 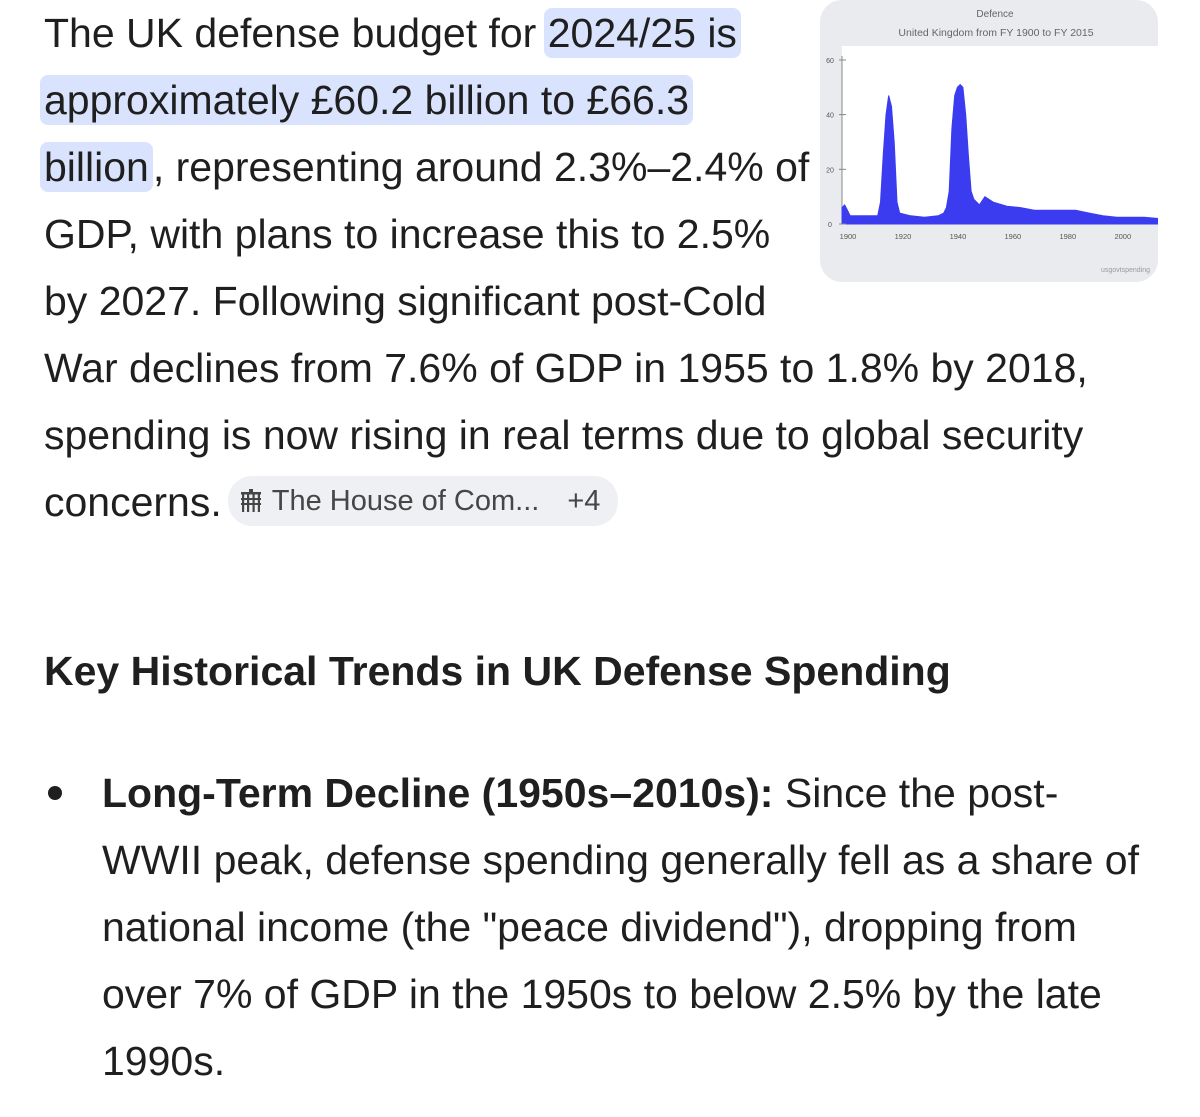 I want to click on chart-watermark: usgovtspending, so click(x=1125, y=270).